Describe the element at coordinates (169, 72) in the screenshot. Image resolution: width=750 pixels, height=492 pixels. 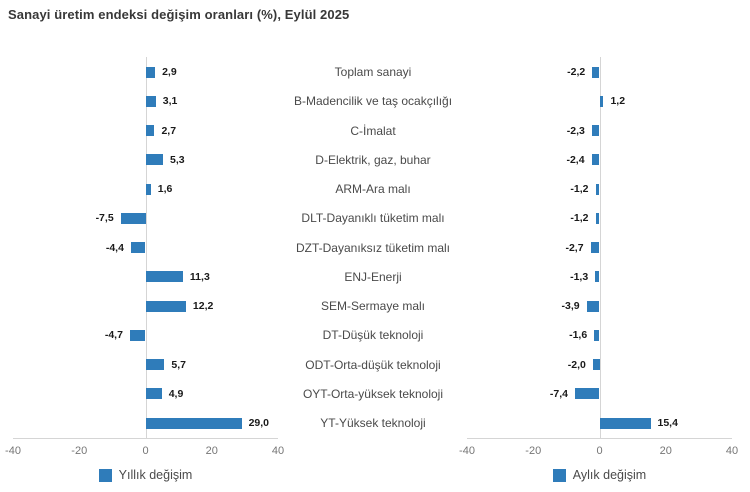
I see `bar-value-label: 2,9` at that location.